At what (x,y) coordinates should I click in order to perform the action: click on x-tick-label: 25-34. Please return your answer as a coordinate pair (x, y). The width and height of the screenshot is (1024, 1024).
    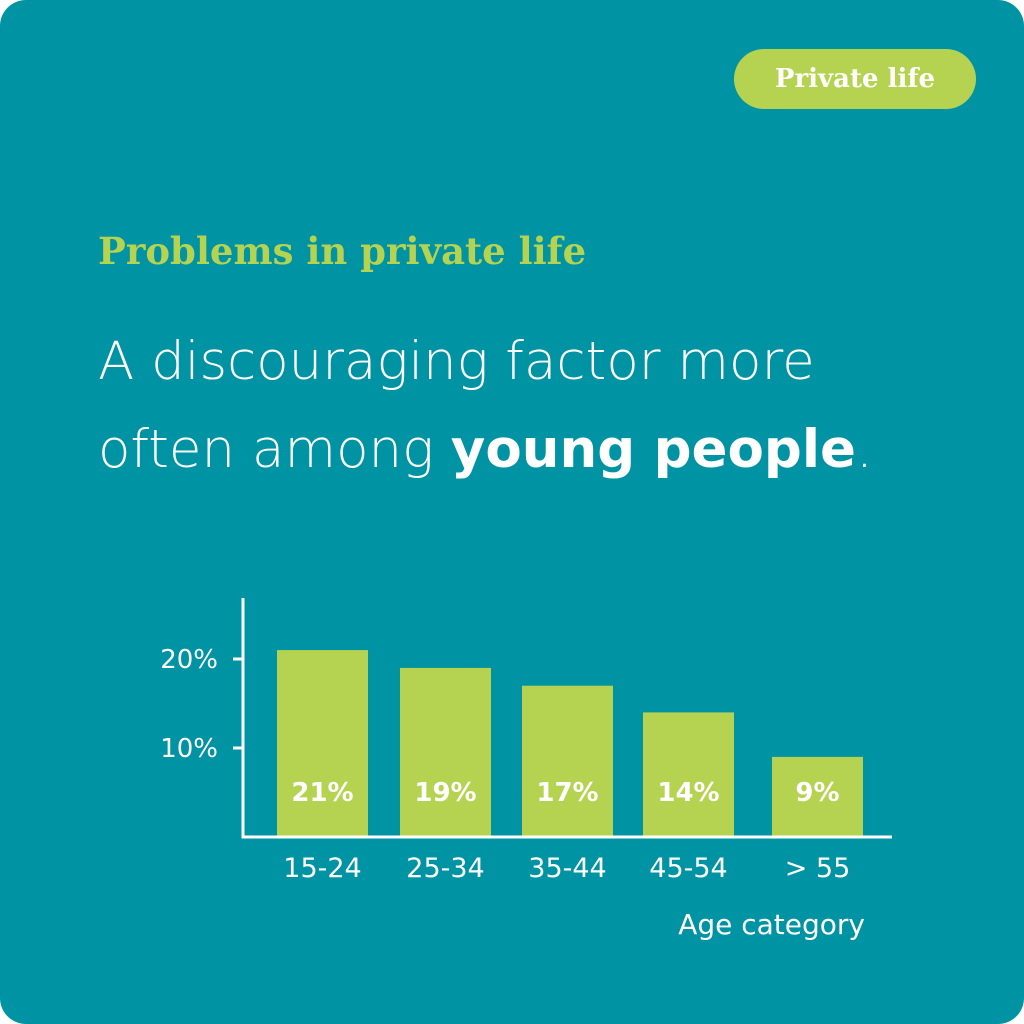
    Looking at the image, I should click on (445, 868).